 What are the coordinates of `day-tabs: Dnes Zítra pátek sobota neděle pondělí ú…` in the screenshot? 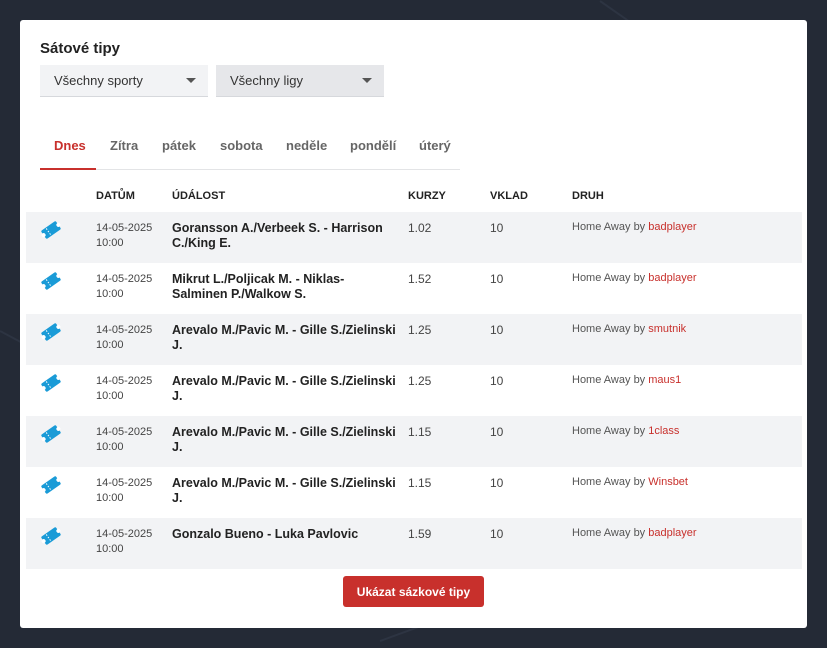 It's located at (250, 150).